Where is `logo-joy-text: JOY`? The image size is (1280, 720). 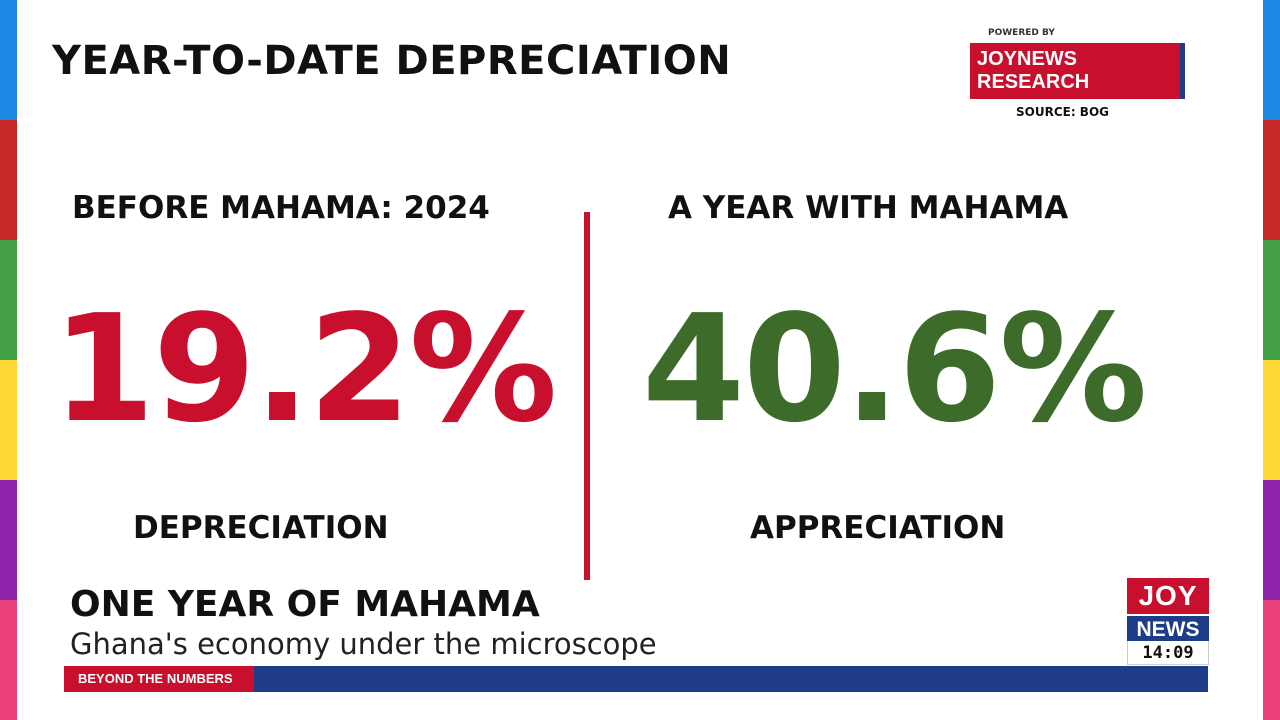
logo-joy-text: JOY is located at coordinates (1168, 596).